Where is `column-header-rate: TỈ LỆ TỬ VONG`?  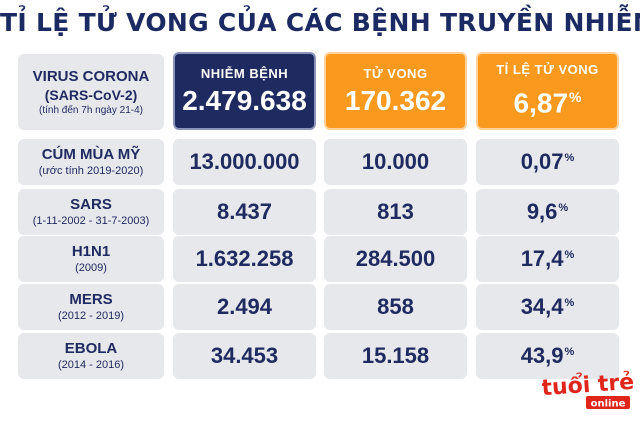 column-header-rate: TỈ LỆ TỬ VONG is located at coordinates (547, 70).